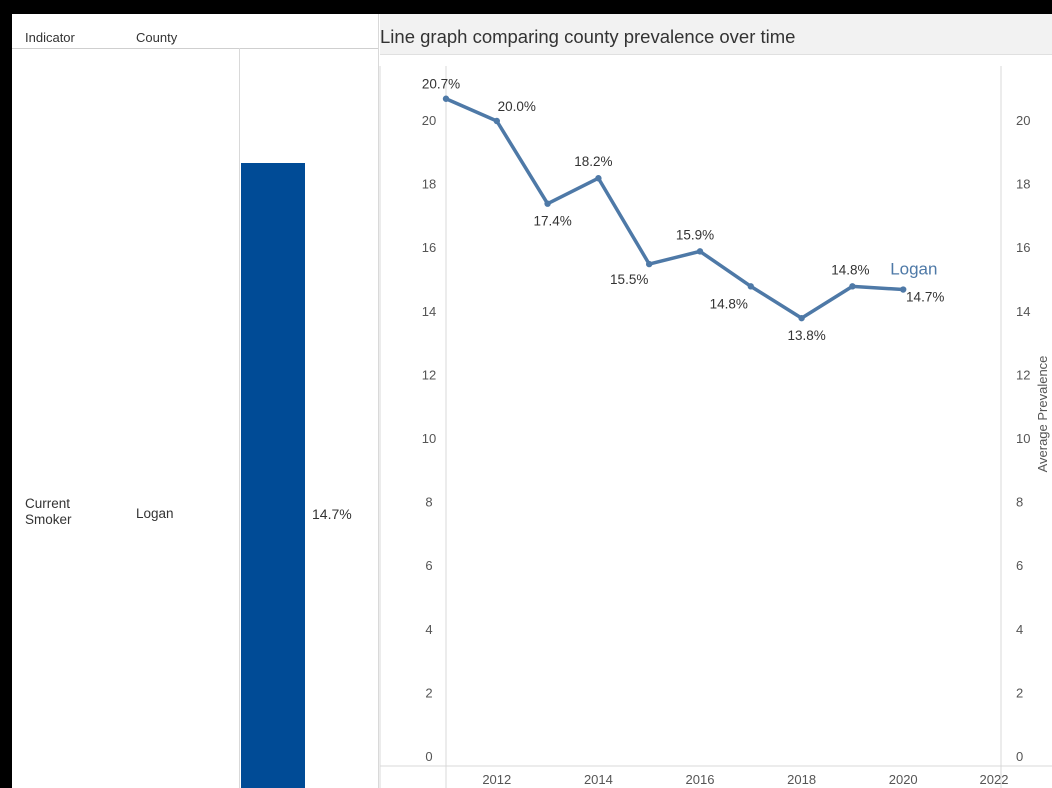  Describe the element at coordinates (925, 297) in the screenshot. I see `data-label: 14.7%` at that location.